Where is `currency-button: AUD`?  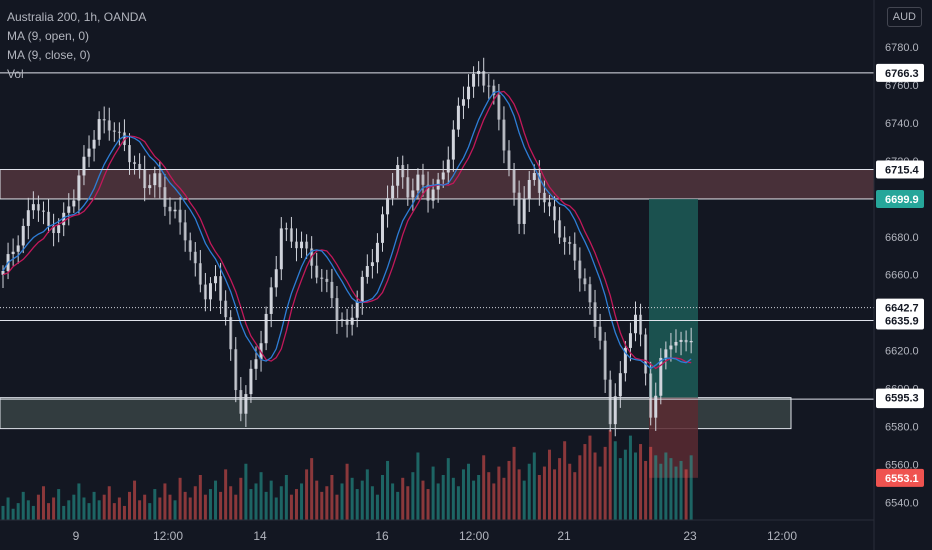 currency-button: AUD is located at coordinates (904, 17).